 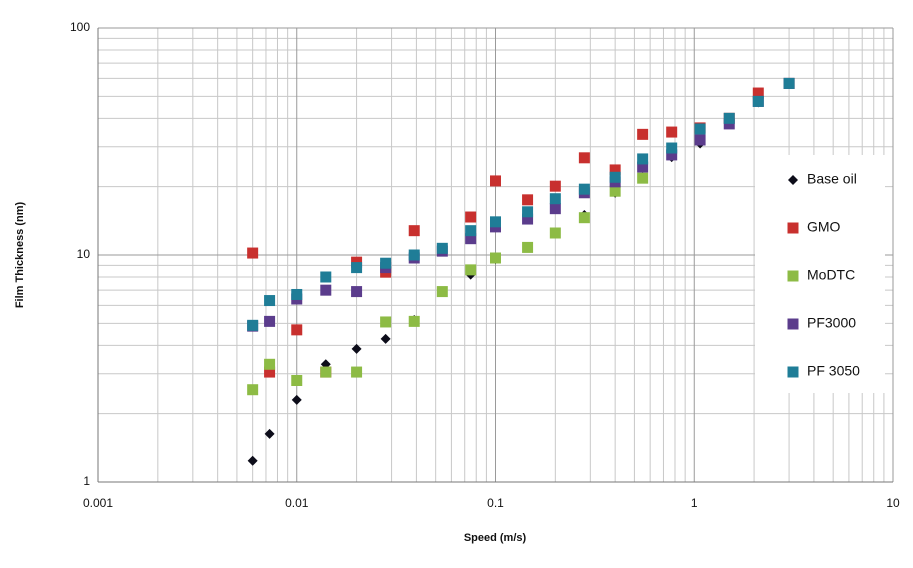 I want to click on x-tick-label: 0.001, so click(x=98, y=503).